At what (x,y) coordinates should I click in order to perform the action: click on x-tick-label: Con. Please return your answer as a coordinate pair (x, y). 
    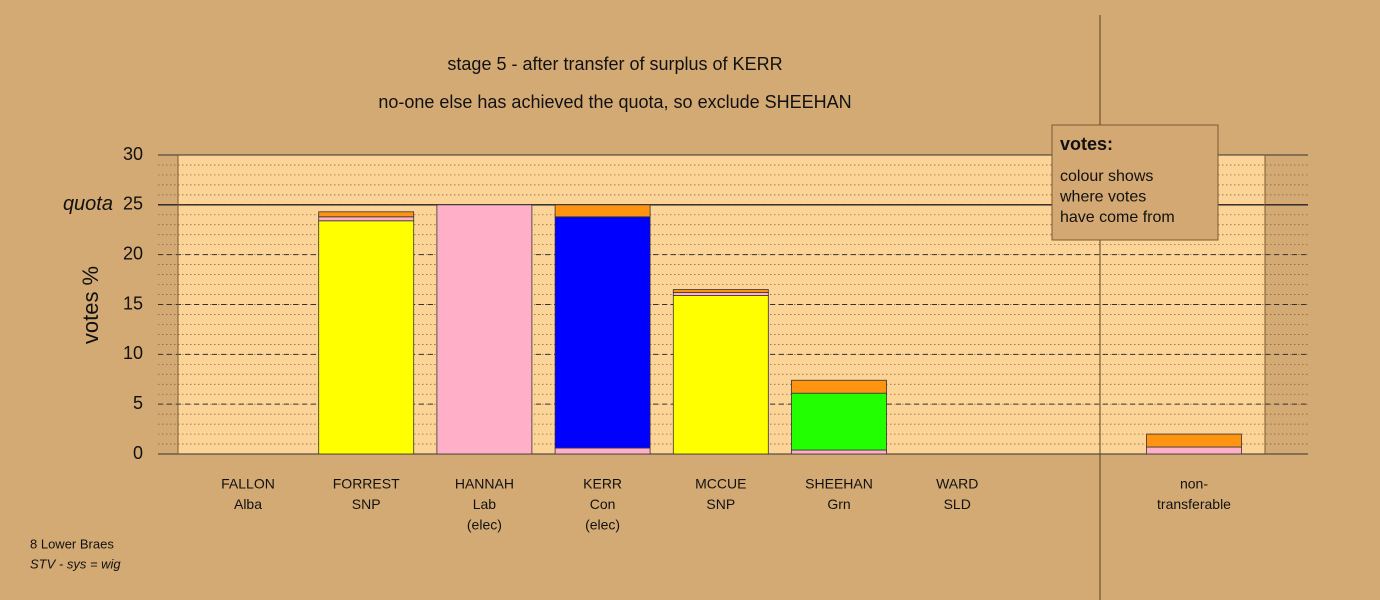
    Looking at the image, I should click on (603, 504).